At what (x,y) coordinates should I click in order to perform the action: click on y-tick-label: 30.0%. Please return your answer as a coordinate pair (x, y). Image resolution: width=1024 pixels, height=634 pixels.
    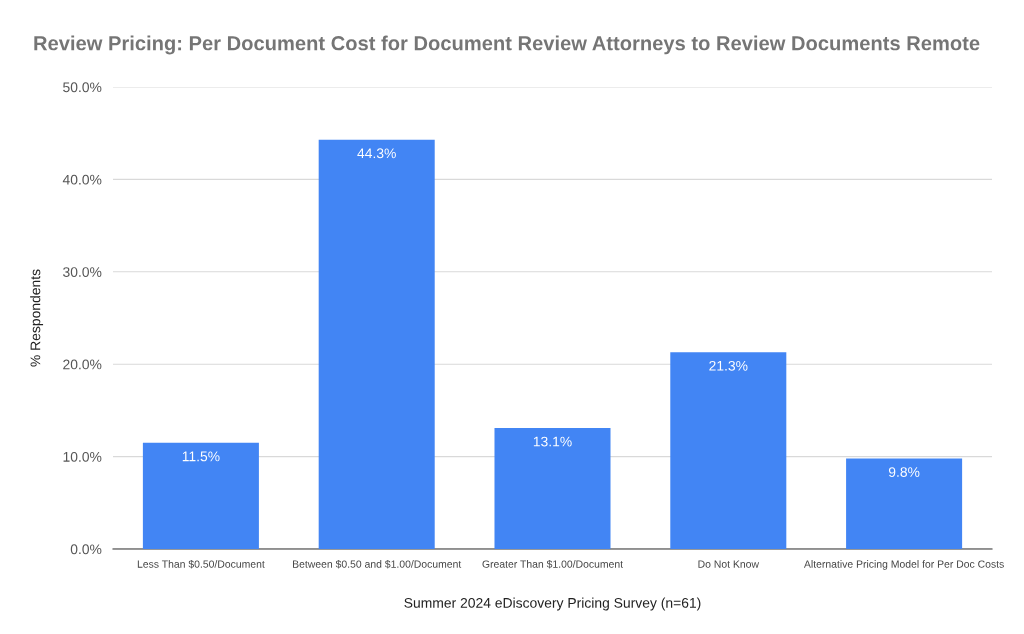
    Looking at the image, I should click on (82, 272).